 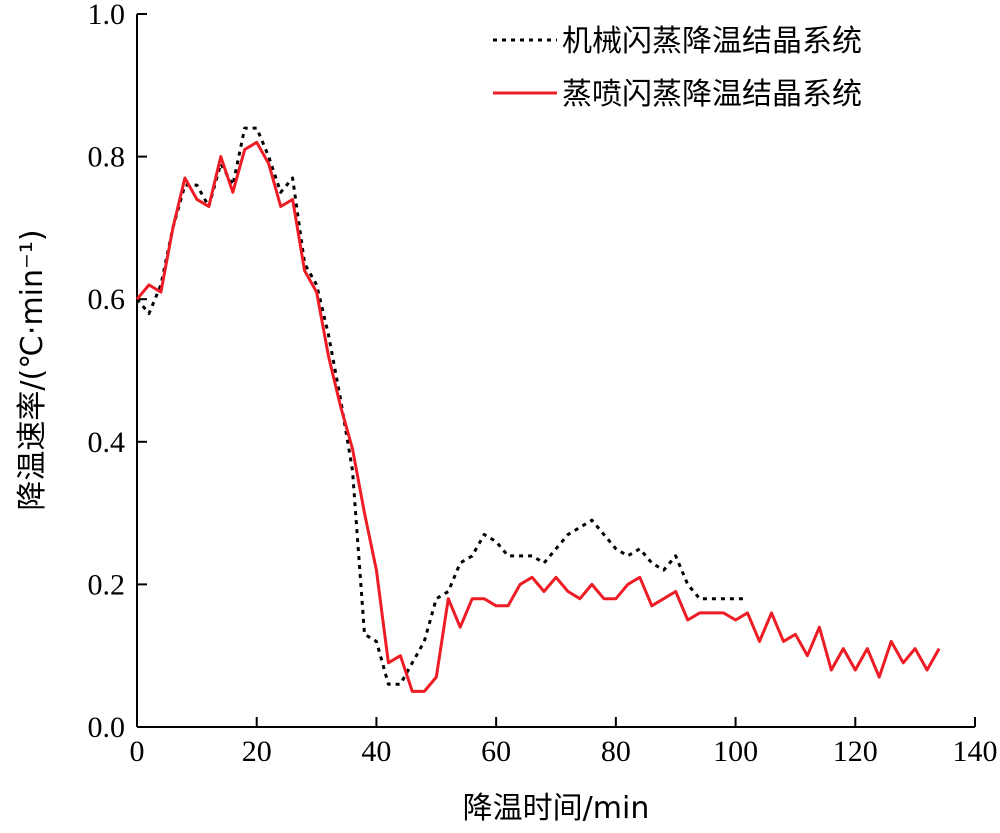 What do you see at coordinates (32, 369) in the screenshot?
I see `y-axis-title: 降温速率/(℃·min⁻¹)` at bounding box center [32, 369].